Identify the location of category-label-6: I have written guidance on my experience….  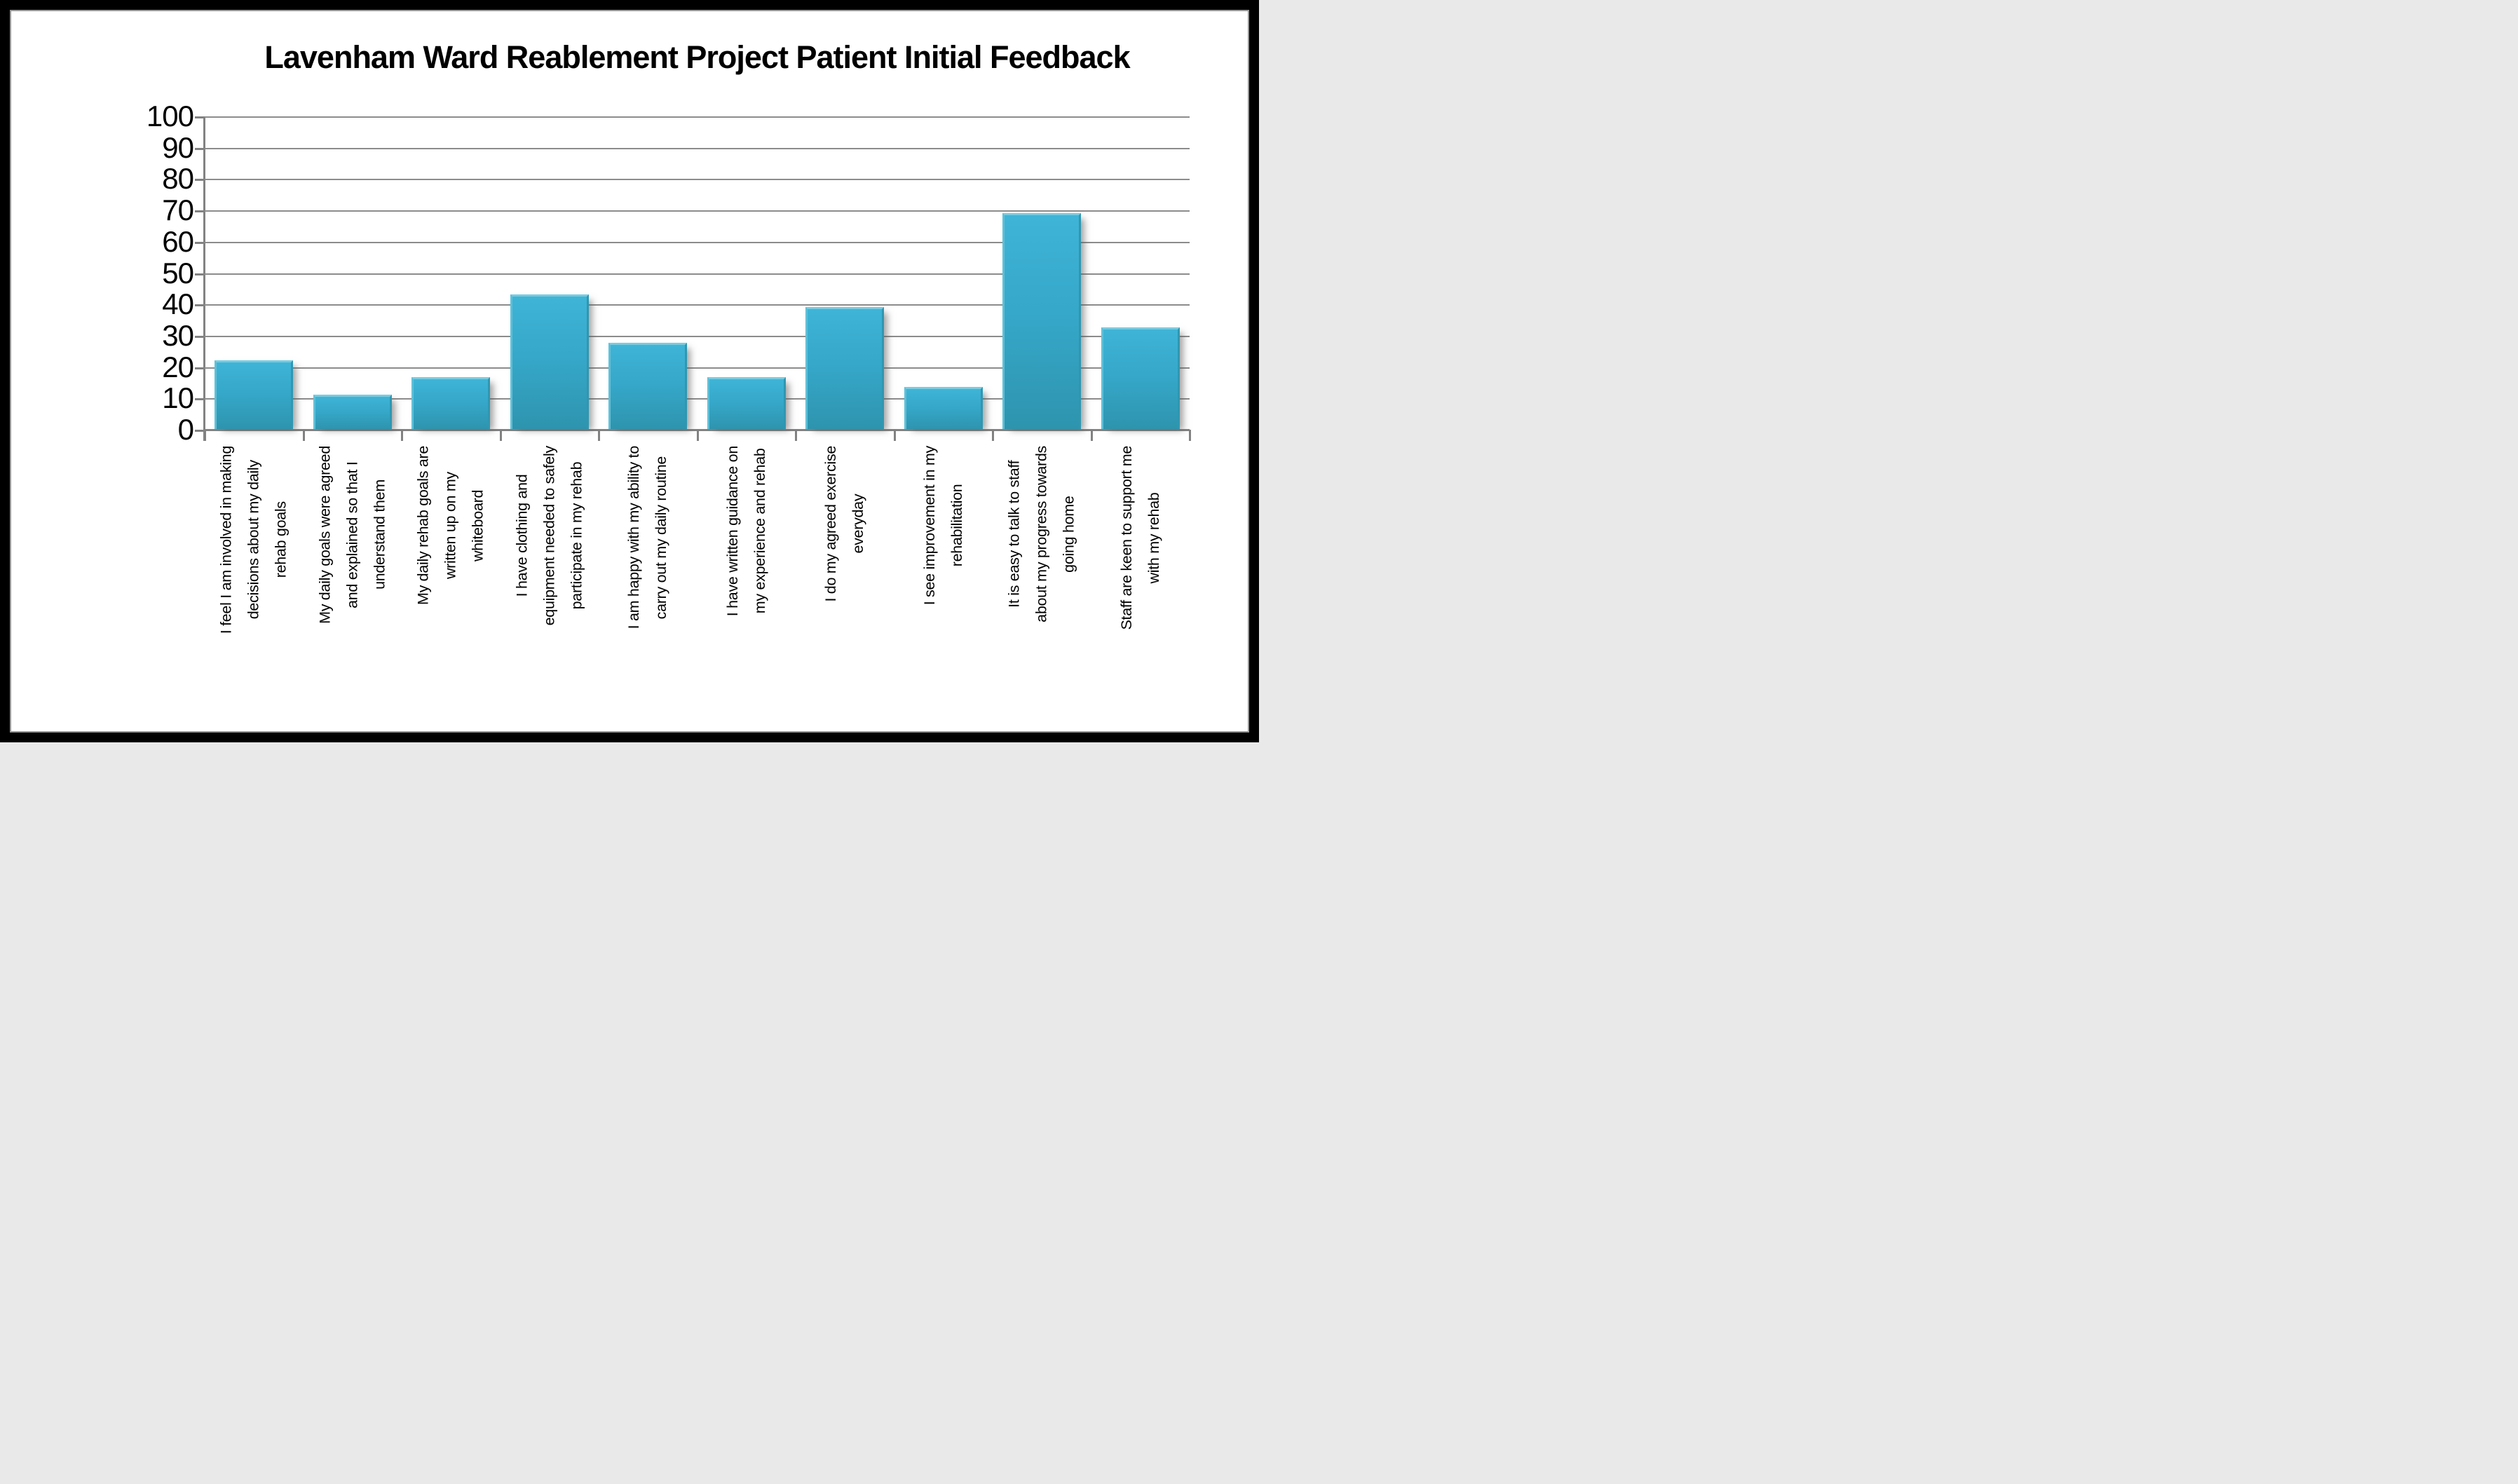
(745, 531).